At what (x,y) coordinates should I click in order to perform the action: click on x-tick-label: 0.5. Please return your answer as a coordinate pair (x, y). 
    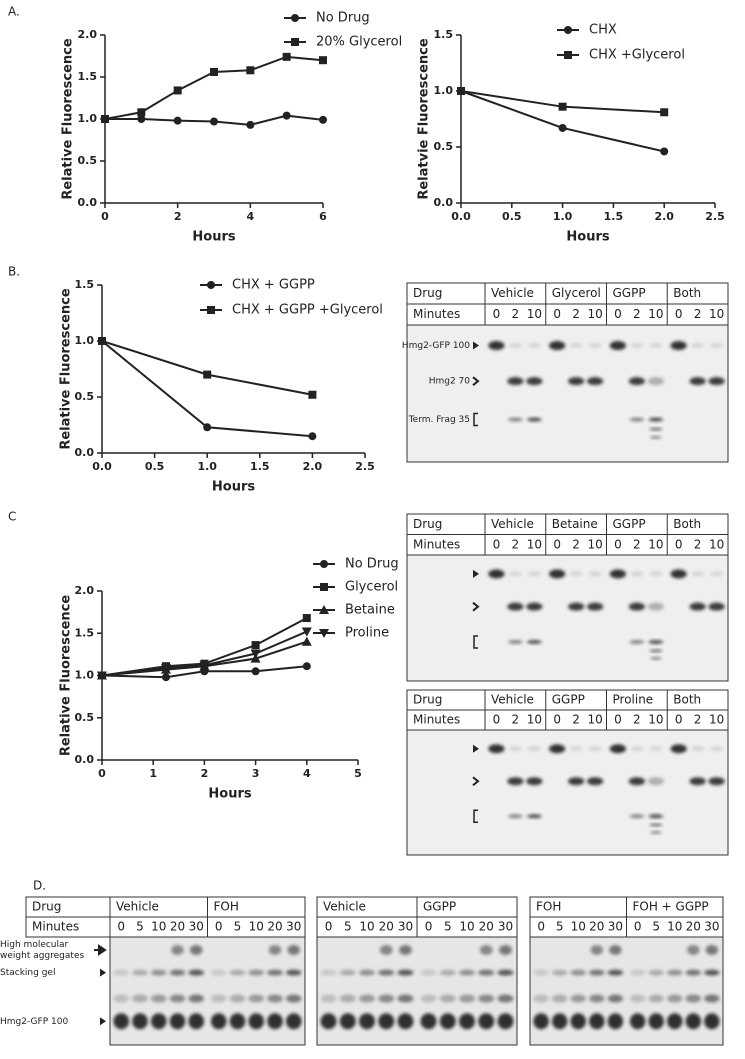
    Looking at the image, I should click on (512, 216).